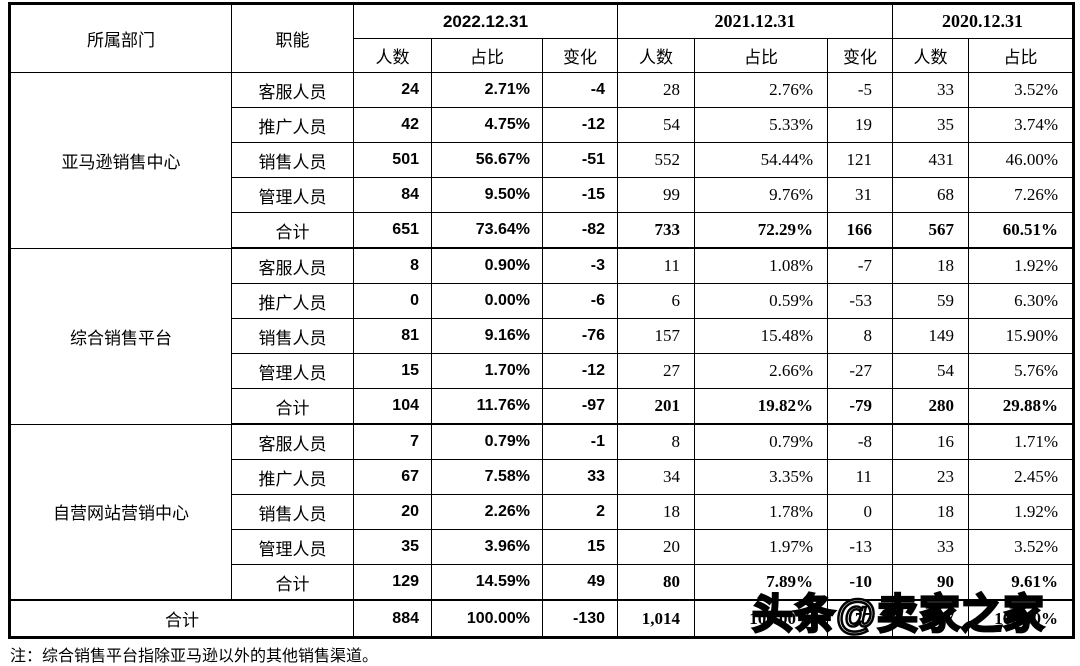  I want to click on cell-pct-2022: 9.50%, so click(487, 195).